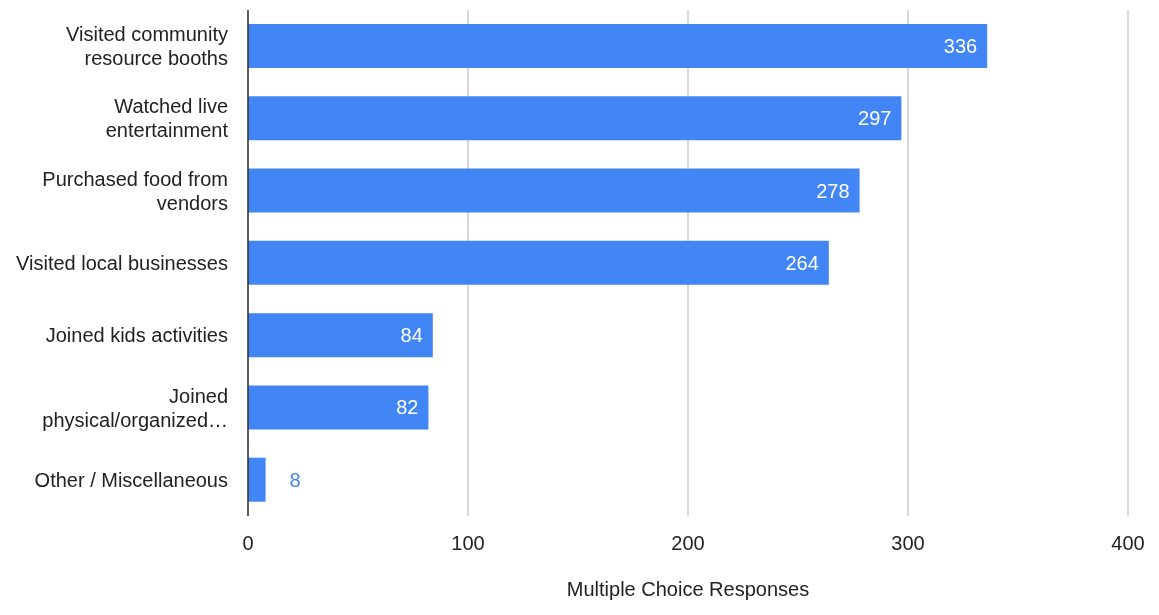 The width and height of the screenshot is (1159, 615). I want to click on data-label: 84, so click(411, 335).